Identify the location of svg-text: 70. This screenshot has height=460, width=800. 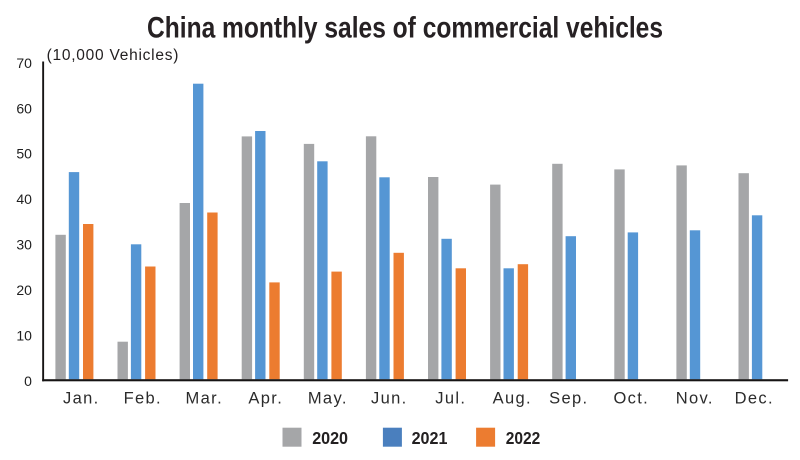
(24, 63).